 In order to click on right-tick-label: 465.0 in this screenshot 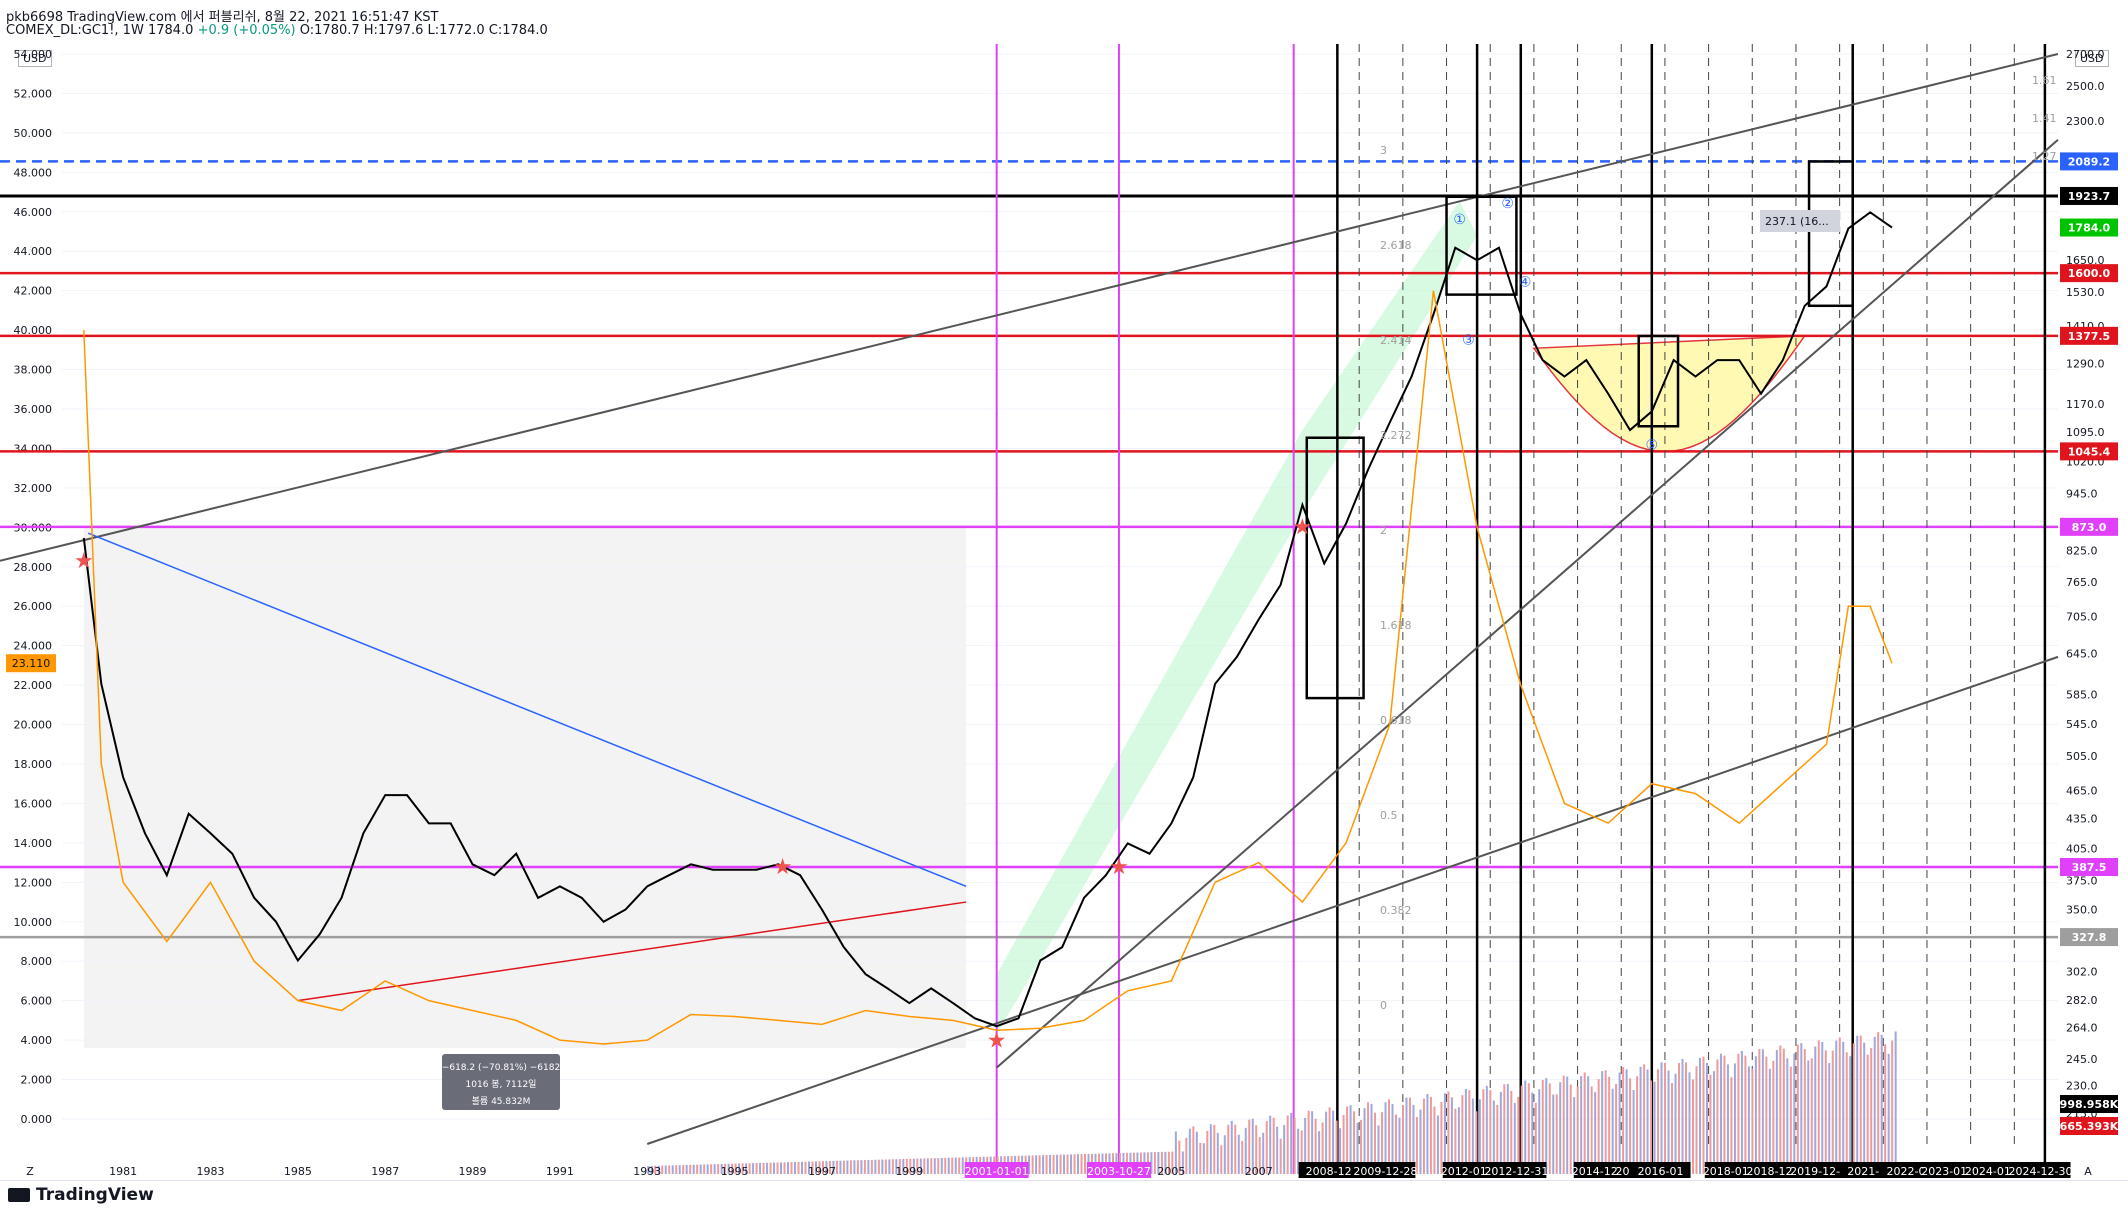, I will do `click(2082, 791)`.